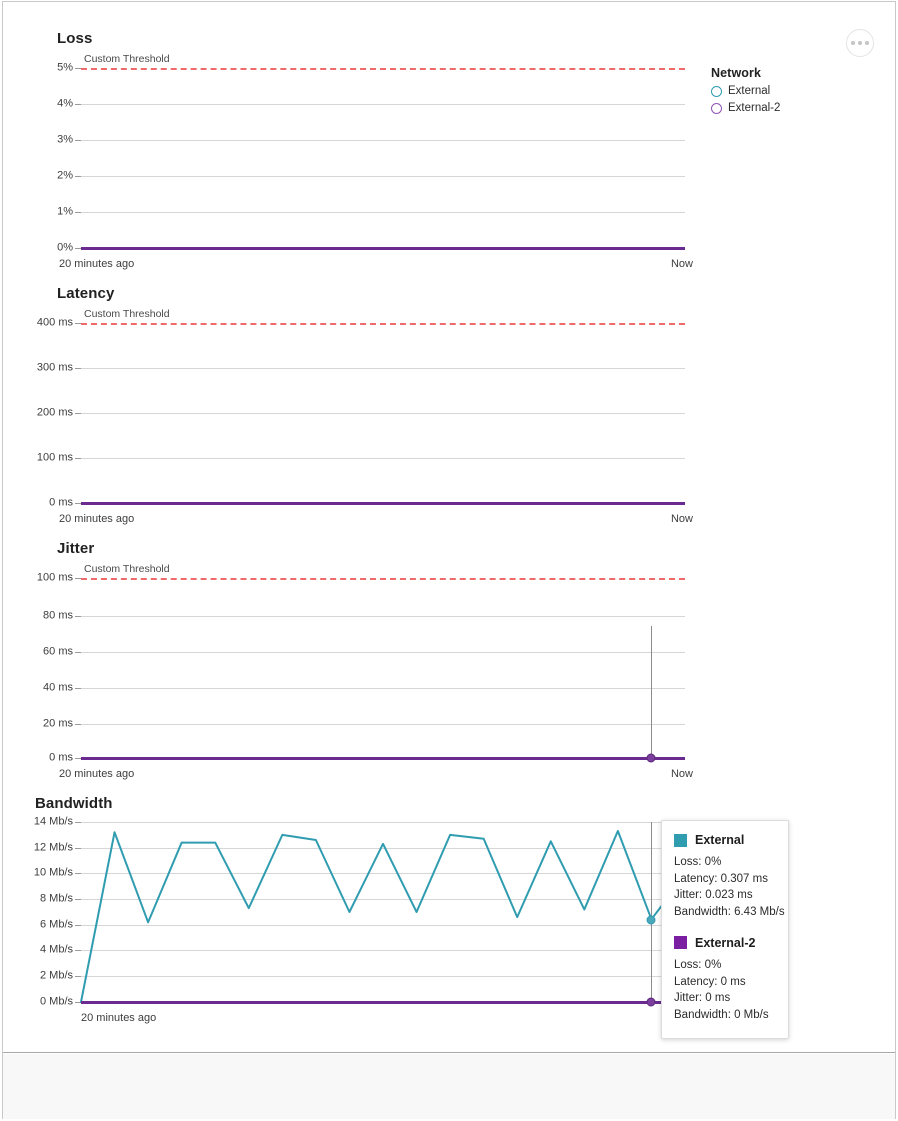  Describe the element at coordinates (58, 687) in the screenshot. I see `y-tick-label: 40 ms` at that location.